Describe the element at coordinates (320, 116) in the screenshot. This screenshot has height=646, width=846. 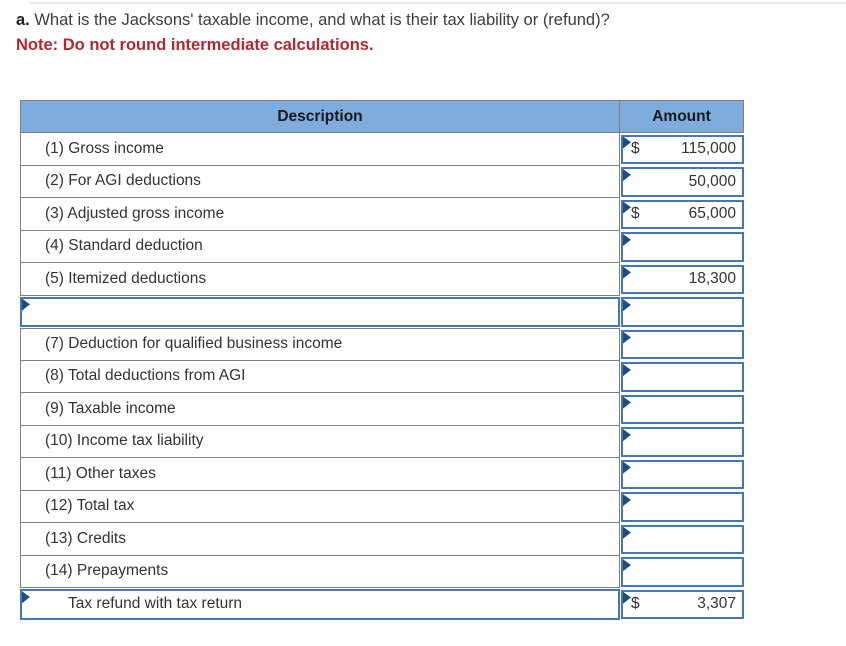
I see `column-header-description: Description` at that location.